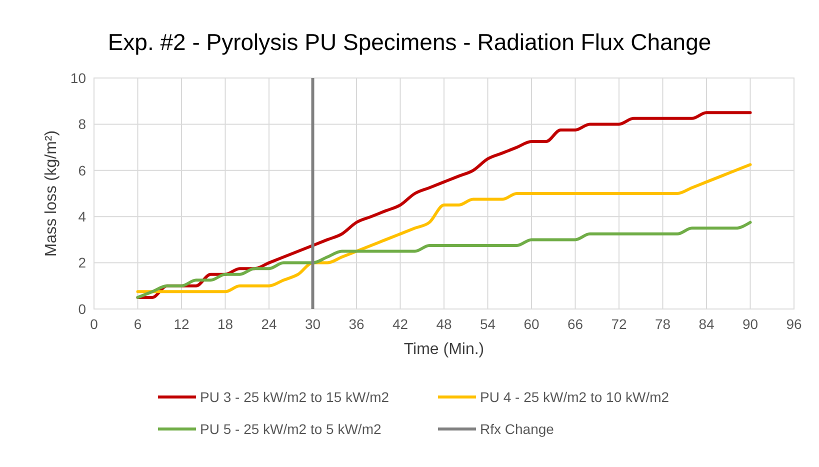 The height and width of the screenshot is (467, 819). I want to click on x-tick-label: 90, so click(750, 324).